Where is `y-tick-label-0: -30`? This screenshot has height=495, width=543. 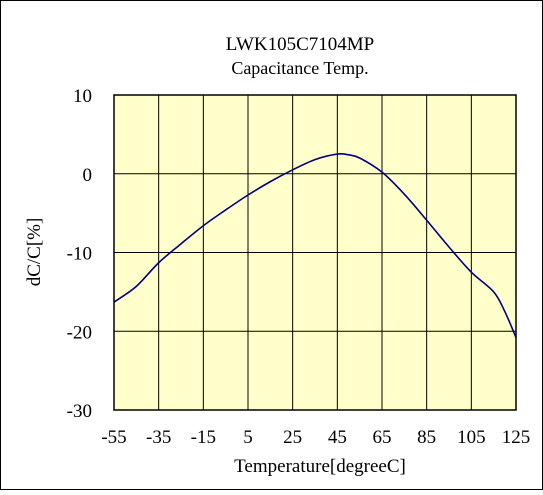
y-tick-label-0: -30 is located at coordinates (79, 411).